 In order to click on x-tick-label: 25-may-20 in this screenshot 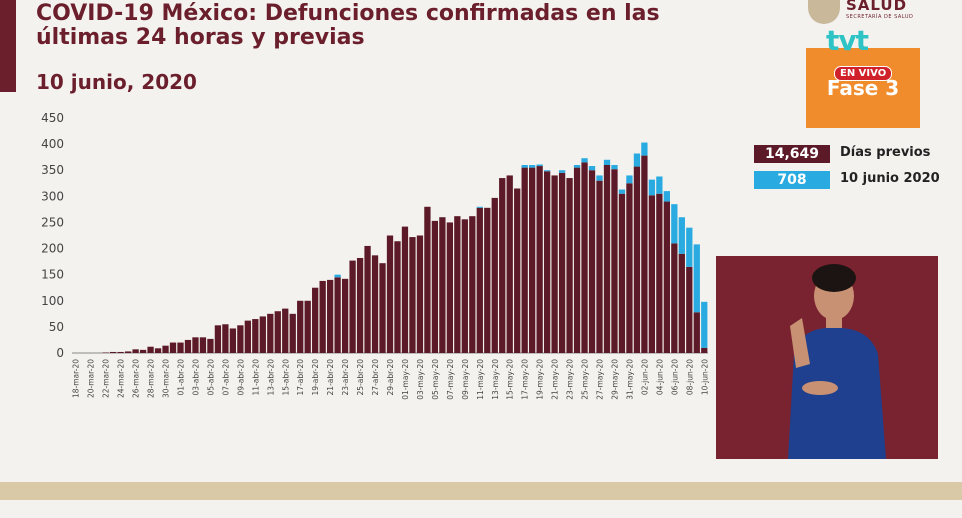, I will do `click(585, 379)`.